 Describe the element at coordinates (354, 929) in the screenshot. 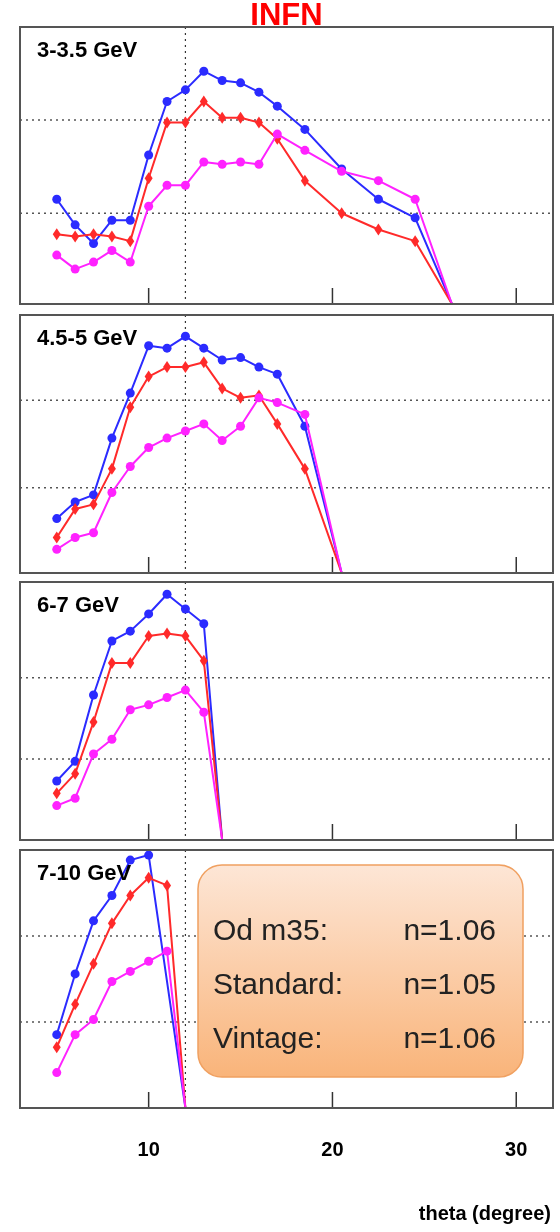

I see `text: Od m35: n=1.06` at that location.